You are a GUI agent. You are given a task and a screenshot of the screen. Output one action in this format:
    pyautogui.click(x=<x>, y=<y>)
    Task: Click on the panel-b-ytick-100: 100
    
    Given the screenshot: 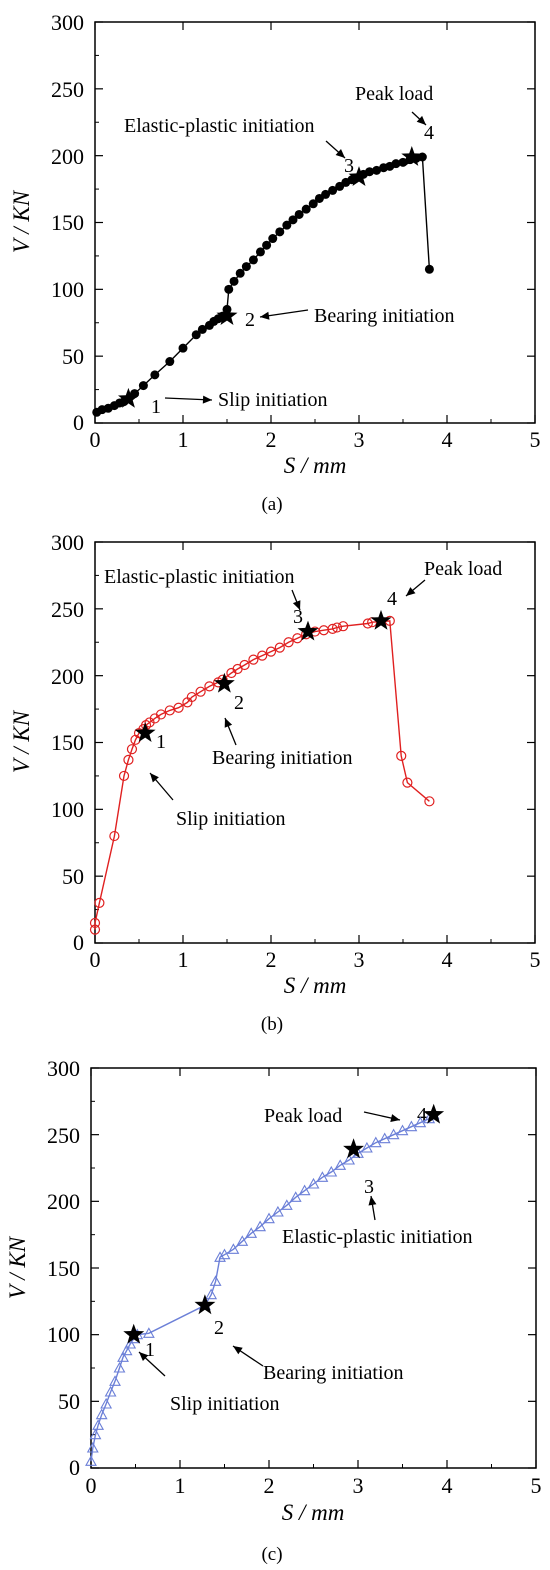 What is the action you would take?
    pyautogui.click(x=67, y=809)
    